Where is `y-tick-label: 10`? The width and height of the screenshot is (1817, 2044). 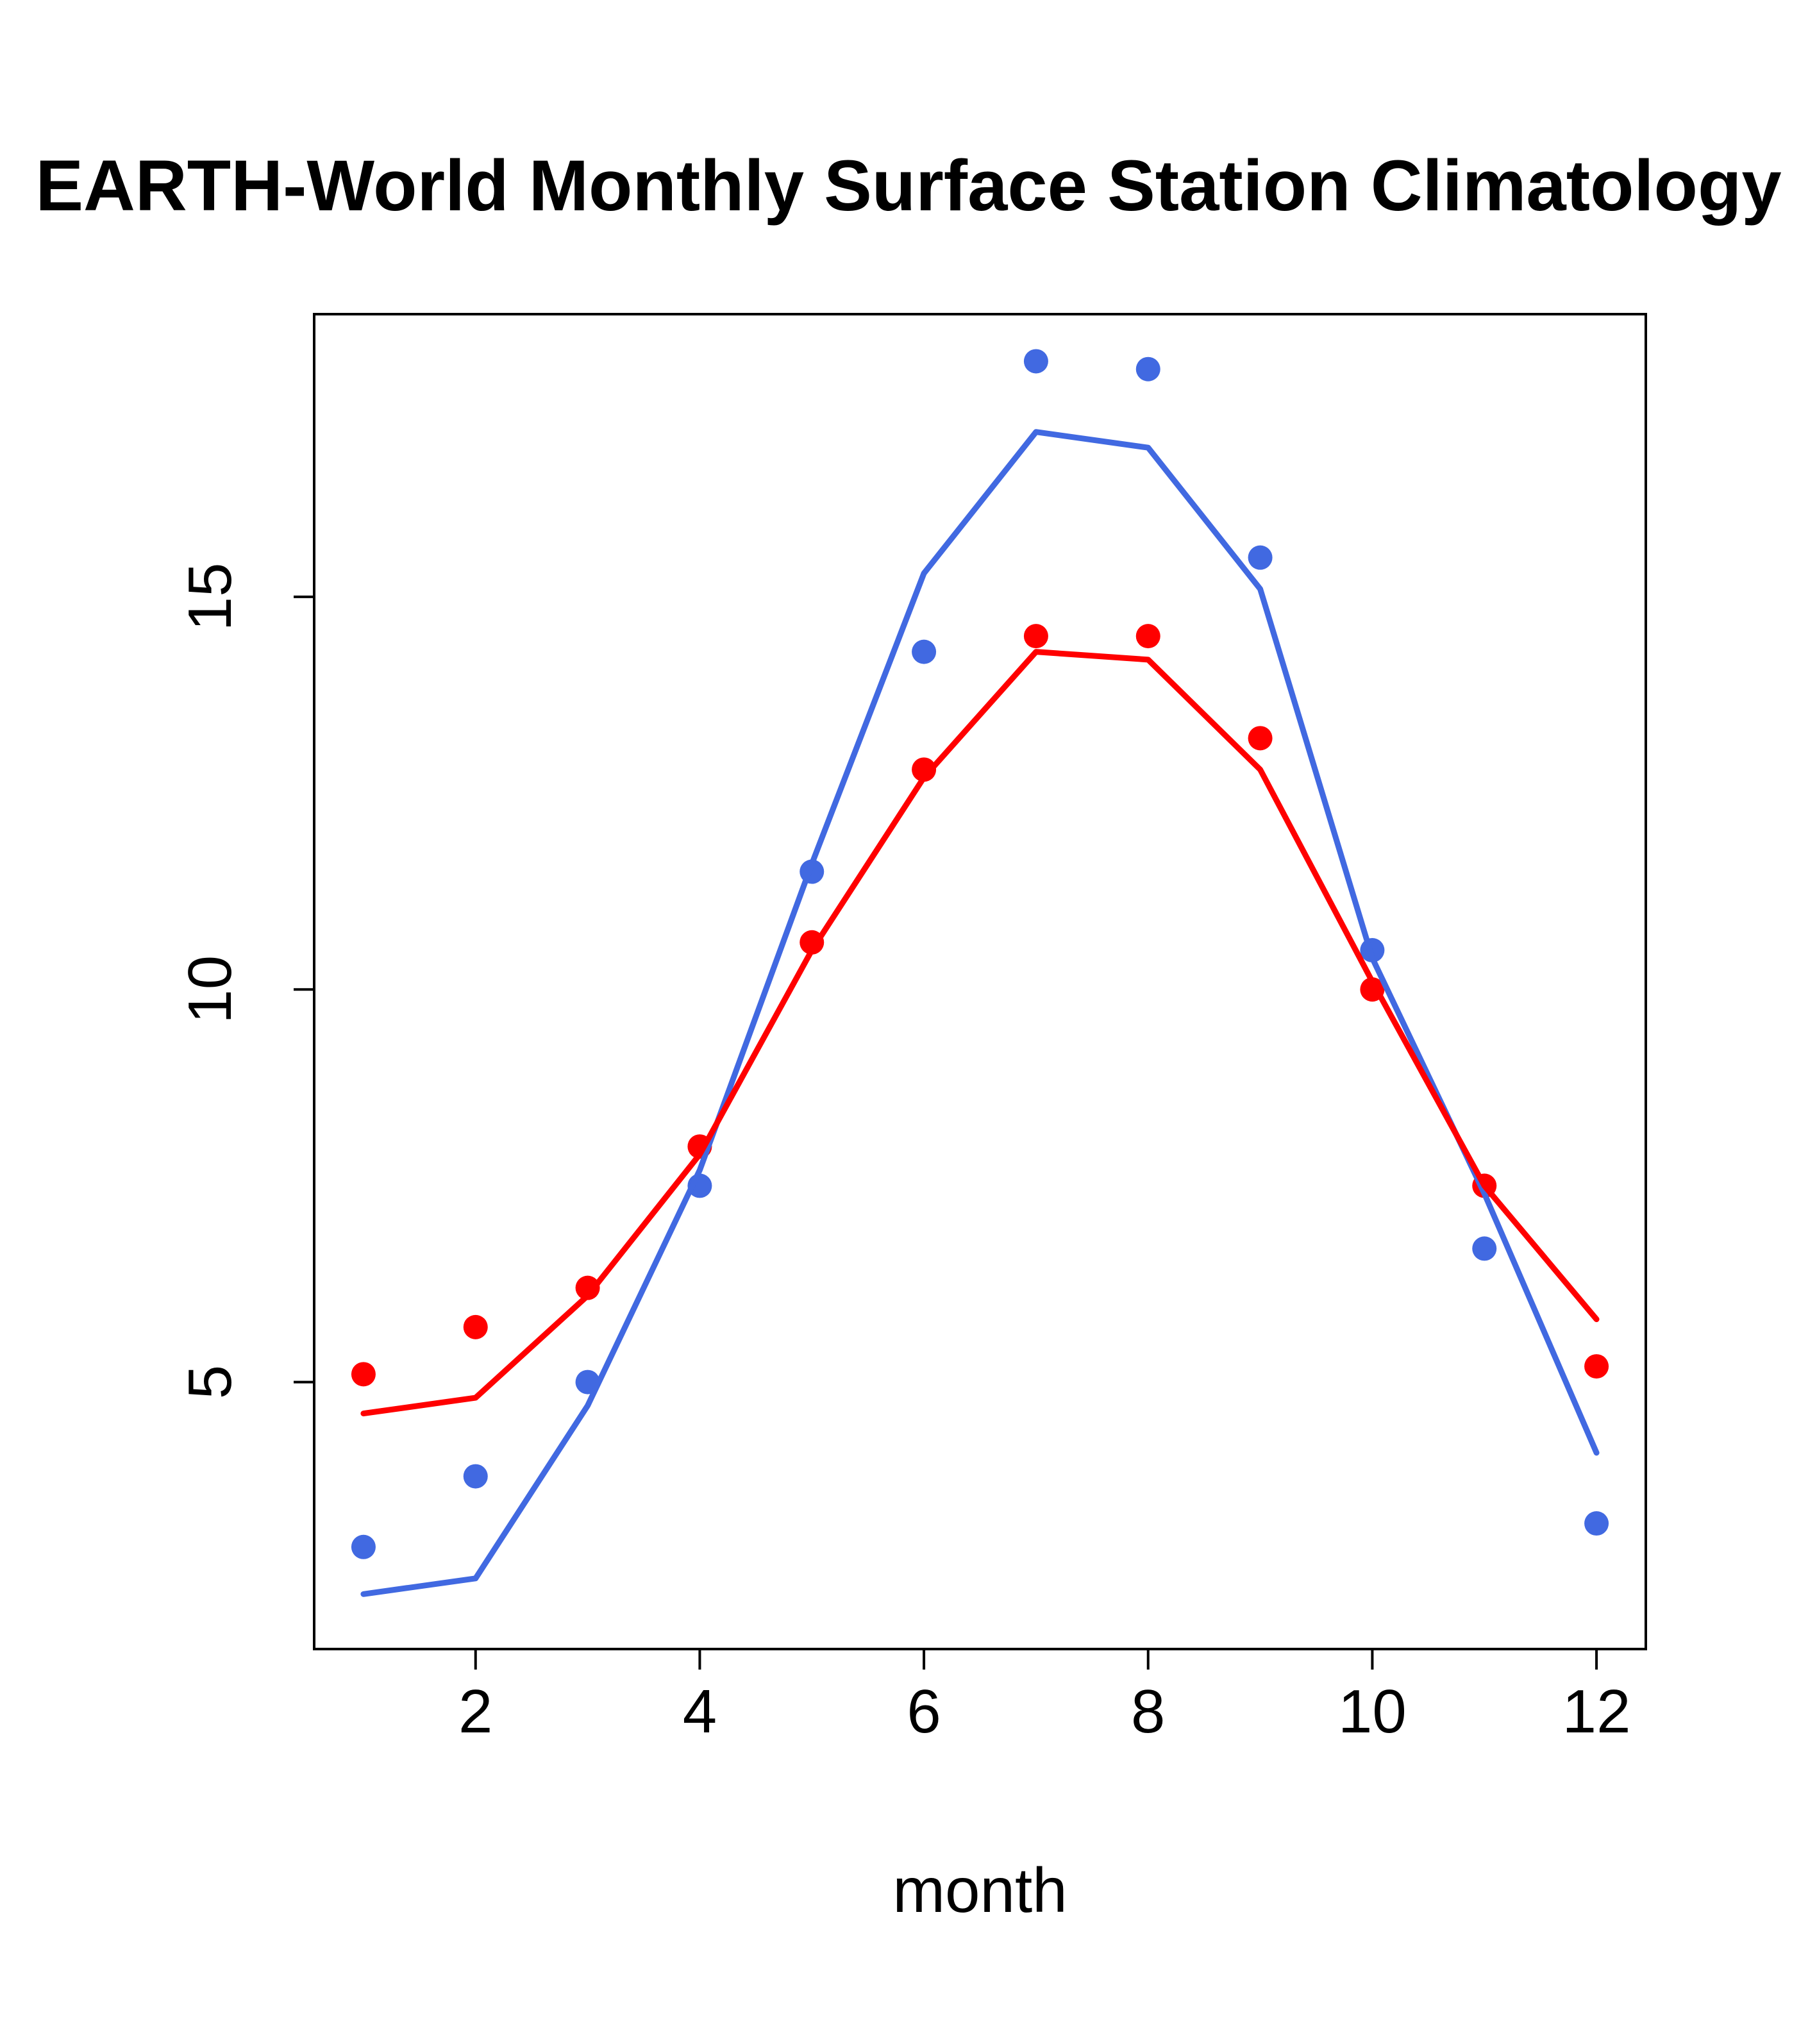
y-tick-label: 10 is located at coordinates (210, 989).